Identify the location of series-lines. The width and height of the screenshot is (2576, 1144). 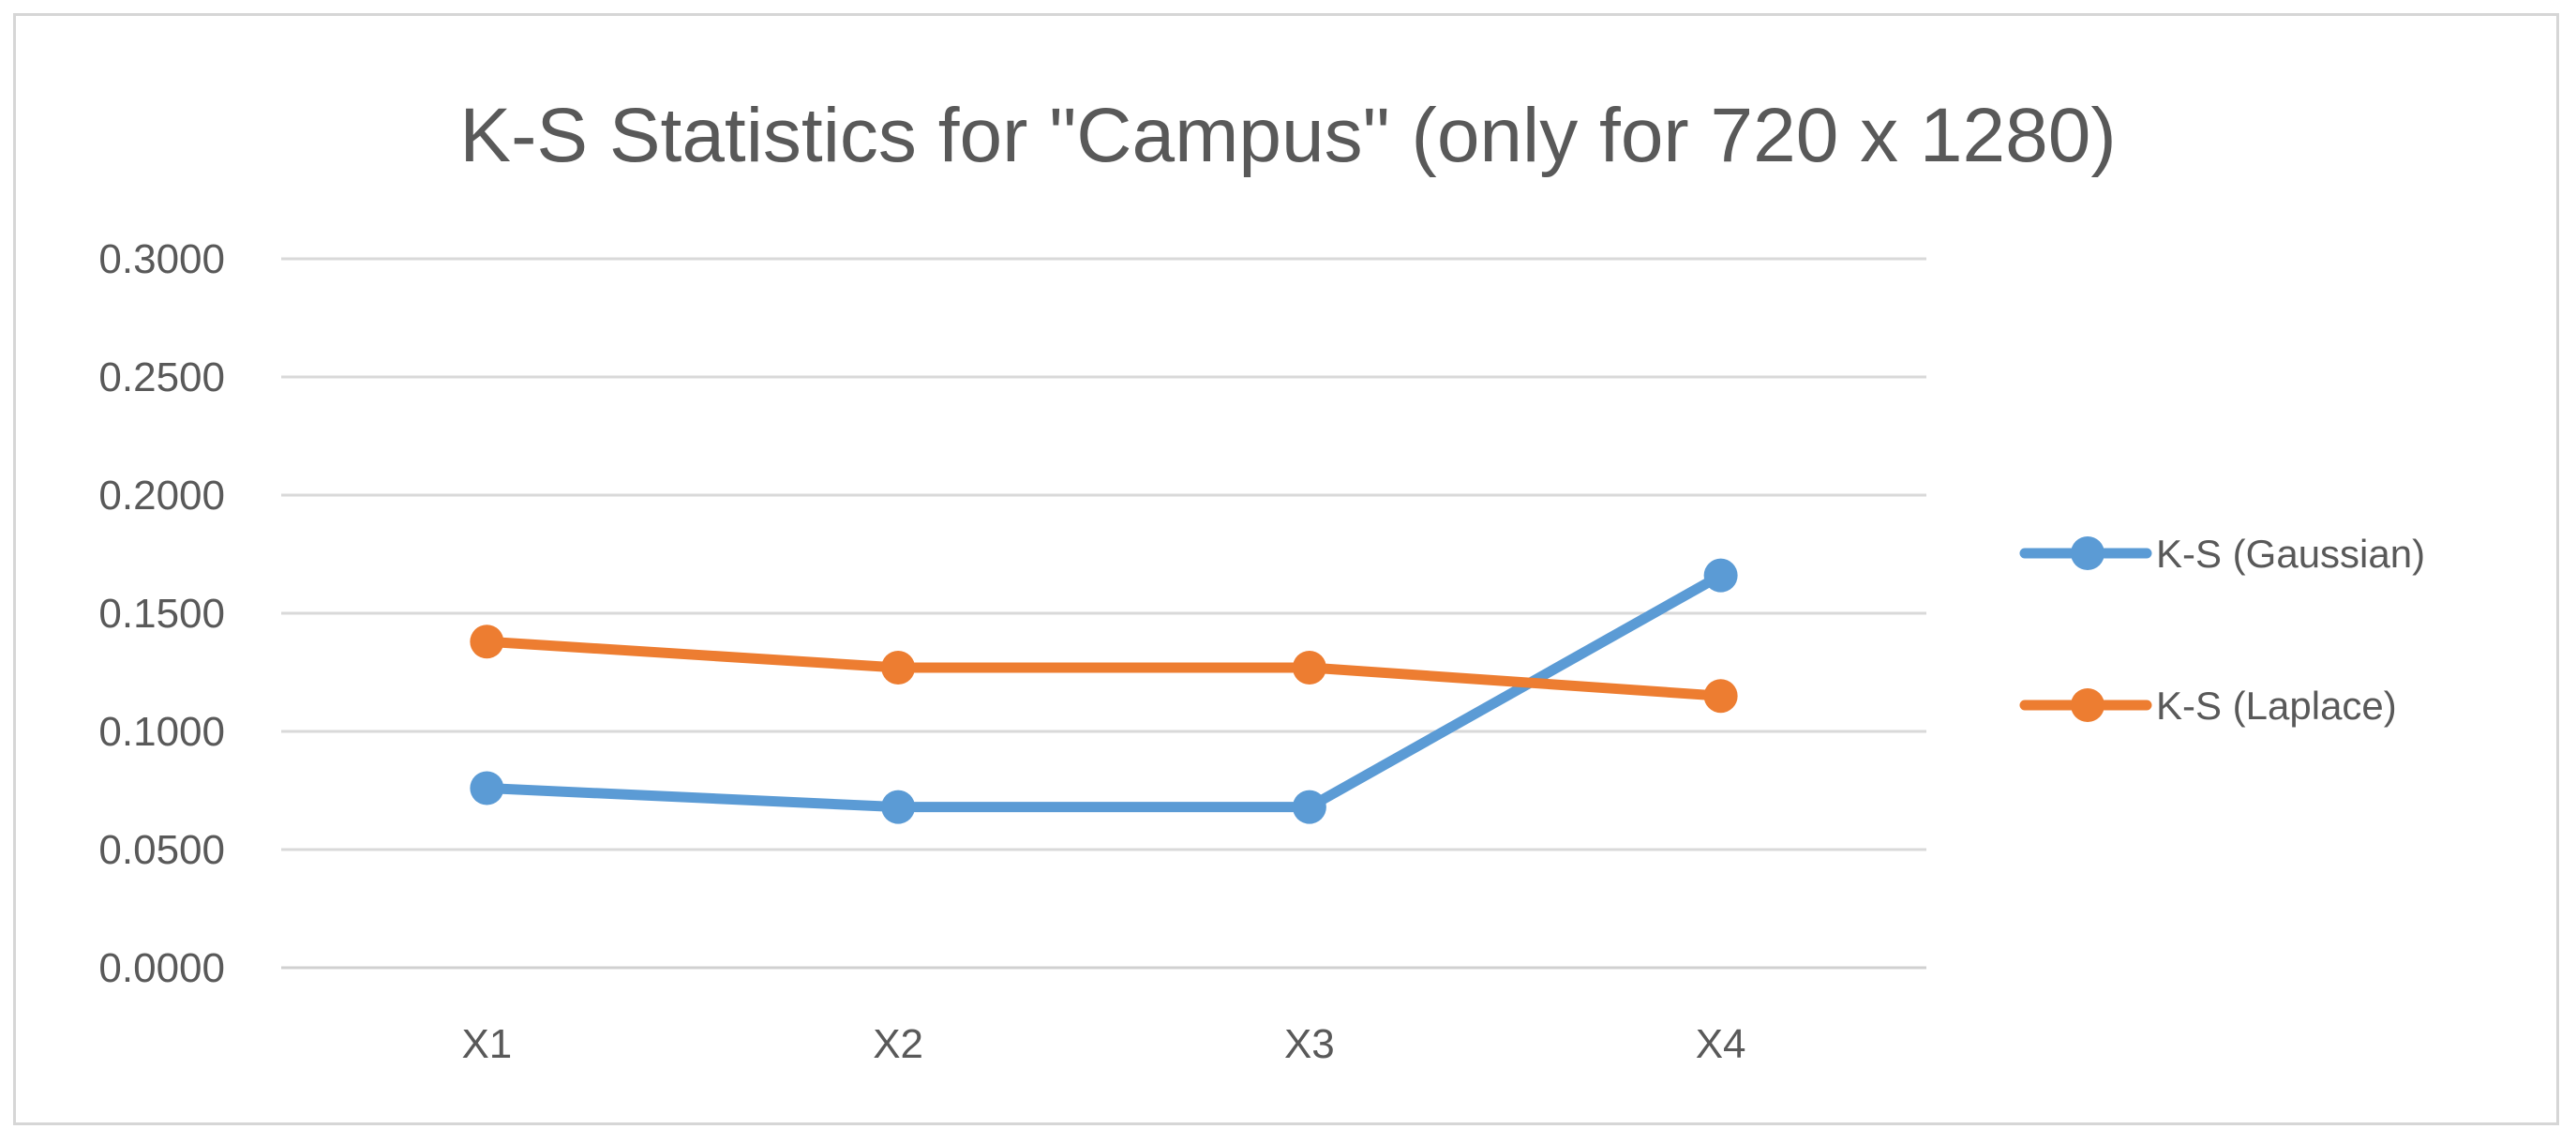
(1104, 691).